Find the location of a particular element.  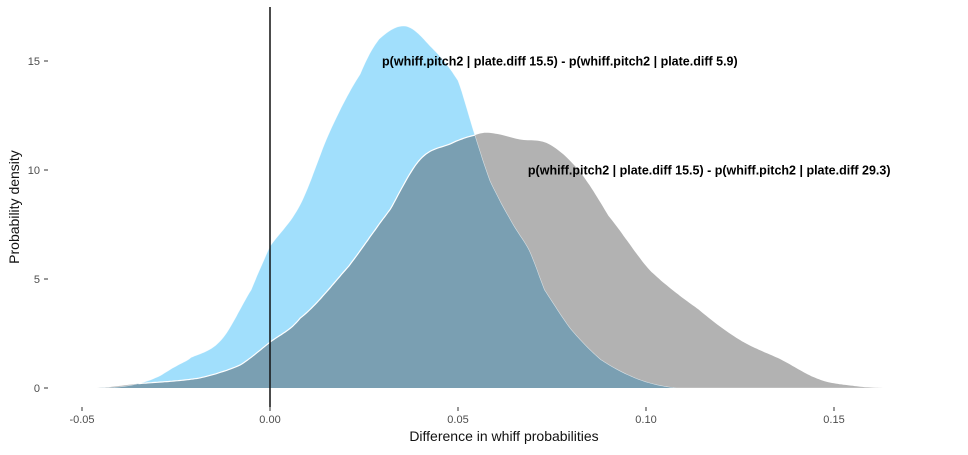

x-tick-label: 0.00 is located at coordinates (269, 420).